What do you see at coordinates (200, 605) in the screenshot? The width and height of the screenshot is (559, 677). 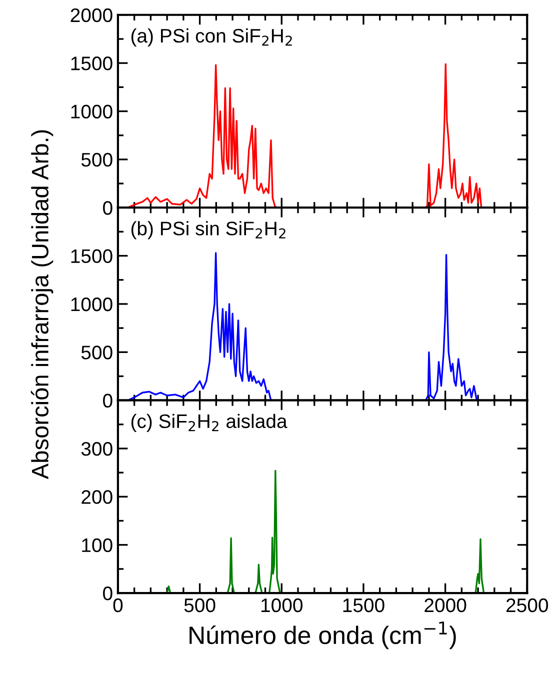 I see `x-tick-label: 500` at bounding box center [200, 605].